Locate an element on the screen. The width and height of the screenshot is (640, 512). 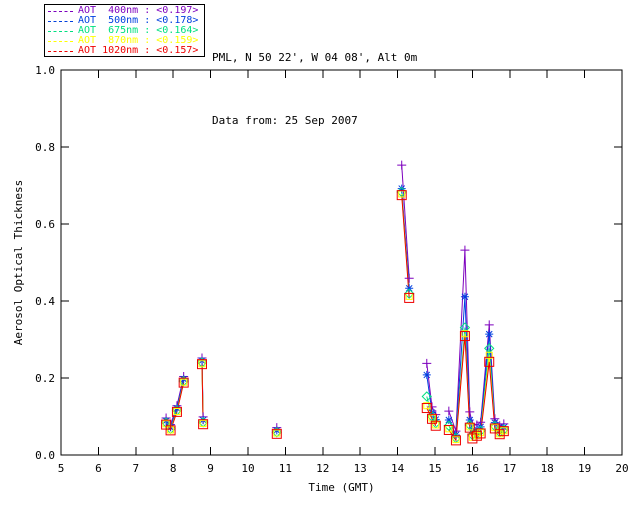
legend-label: AOT 675nm : <0.164> is located at coordinates (138, 30).